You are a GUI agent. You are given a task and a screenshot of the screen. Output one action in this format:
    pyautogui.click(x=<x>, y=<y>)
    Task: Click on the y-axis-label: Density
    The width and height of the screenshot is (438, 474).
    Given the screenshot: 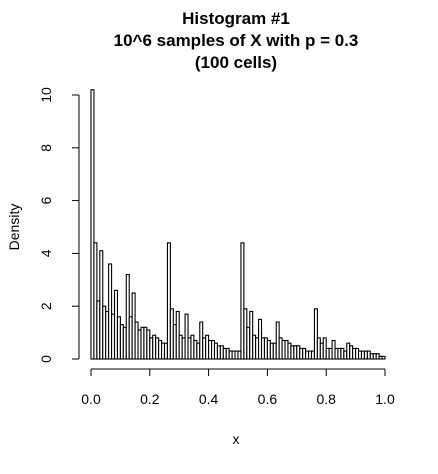 What is the action you would take?
    pyautogui.click(x=14, y=227)
    